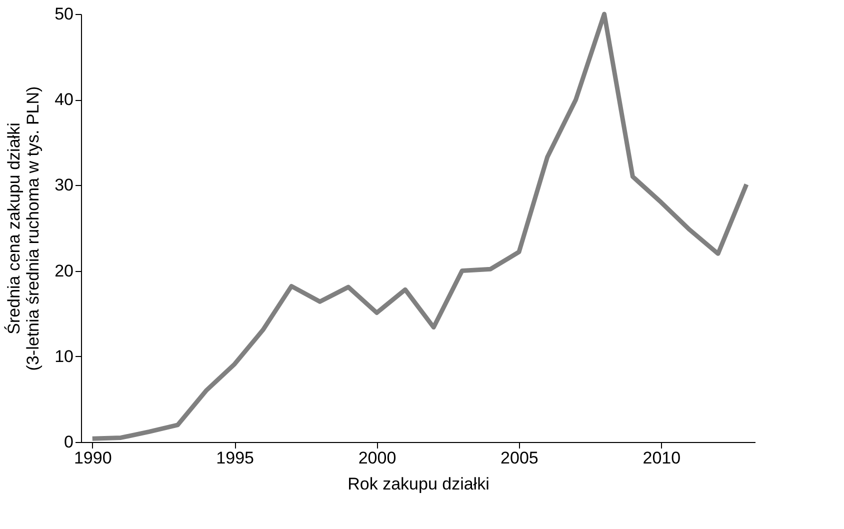  Describe the element at coordinates (64, 185) in the screenshot. I see `y-tick-label: 30` at that location.